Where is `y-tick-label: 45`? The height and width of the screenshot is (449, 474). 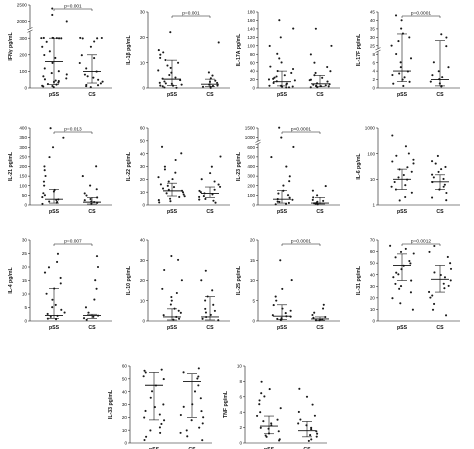 y-tick-label: 45 is located at coordinates (373, 12).